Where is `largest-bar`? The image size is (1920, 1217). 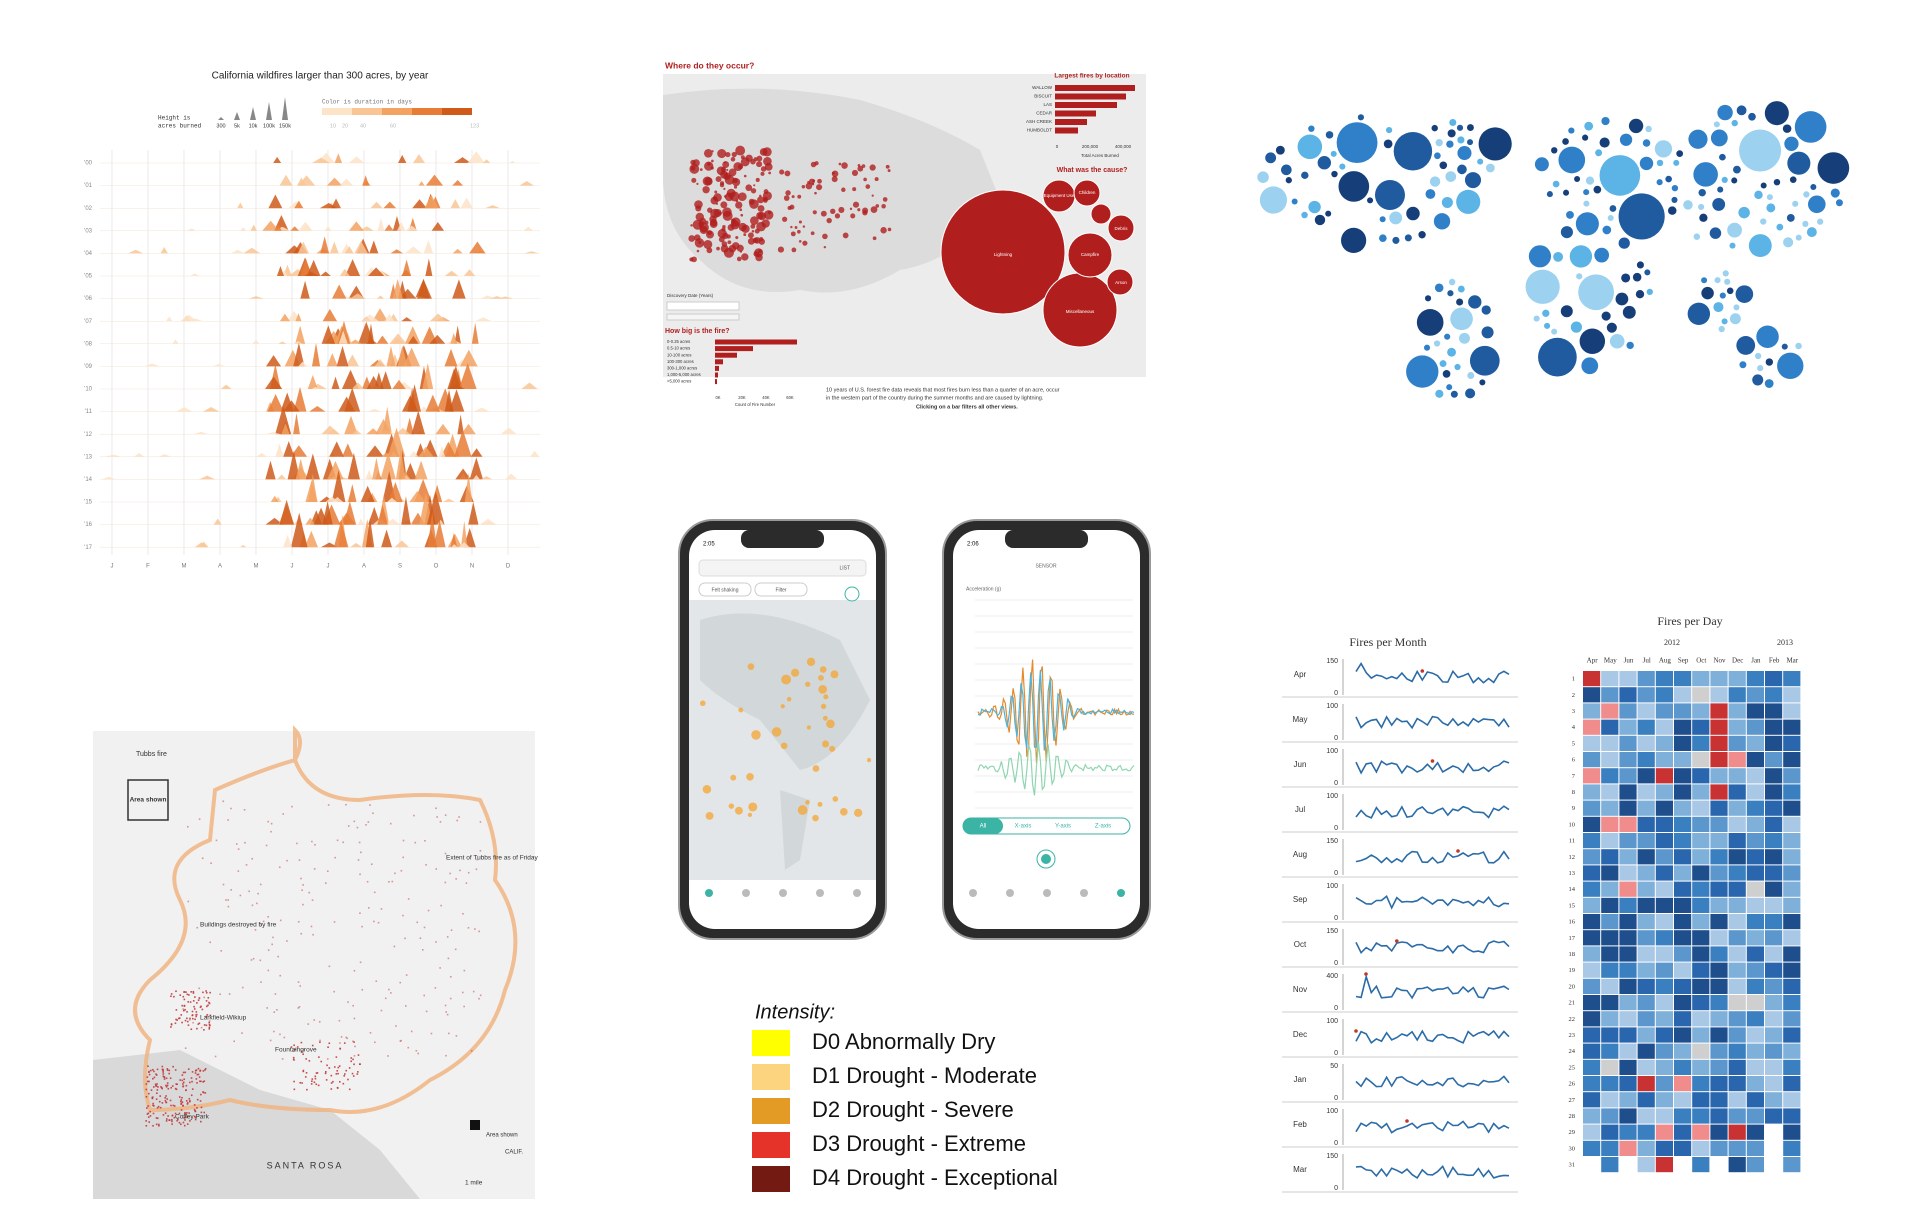
largest-bar is located at coordinates (1066, 130).